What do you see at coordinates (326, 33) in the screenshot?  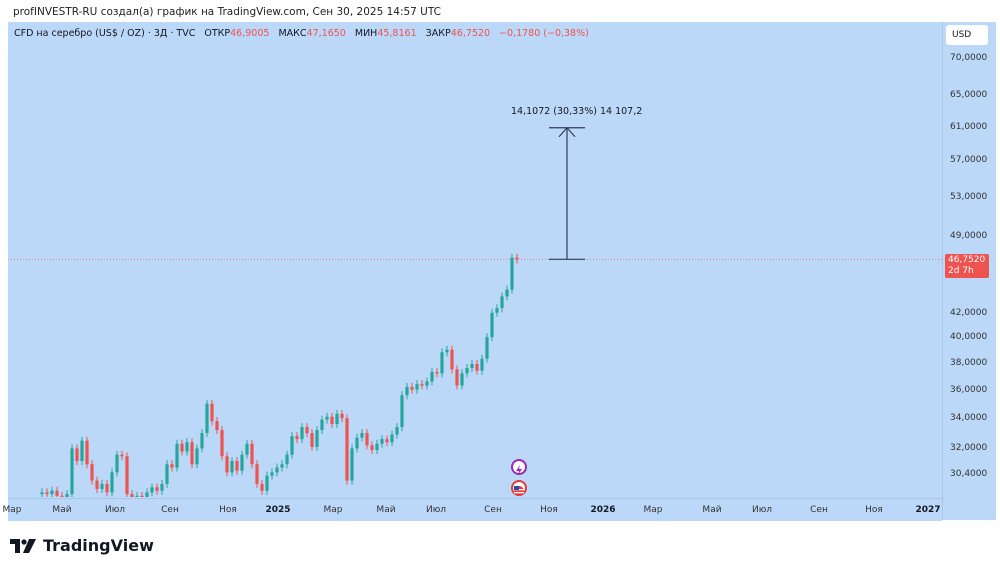 I see `high-value: 47,1650` at bounding box center [326, 33].